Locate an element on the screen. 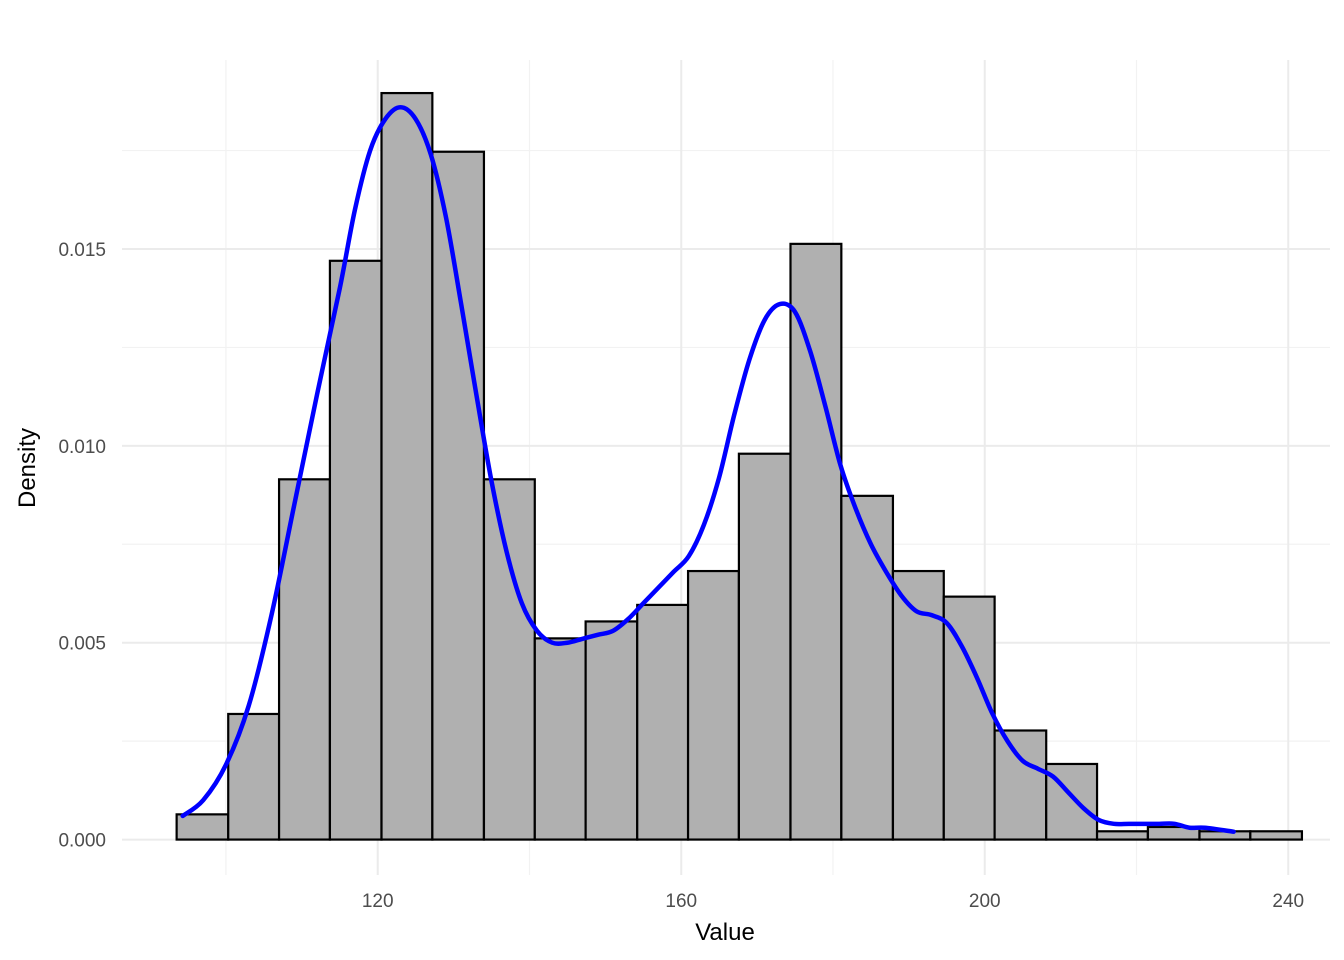 The width and height of the screenshot is (1344, 960). x-axis-ticks: 120 160 200 240 is located at coordinates (833, 901).